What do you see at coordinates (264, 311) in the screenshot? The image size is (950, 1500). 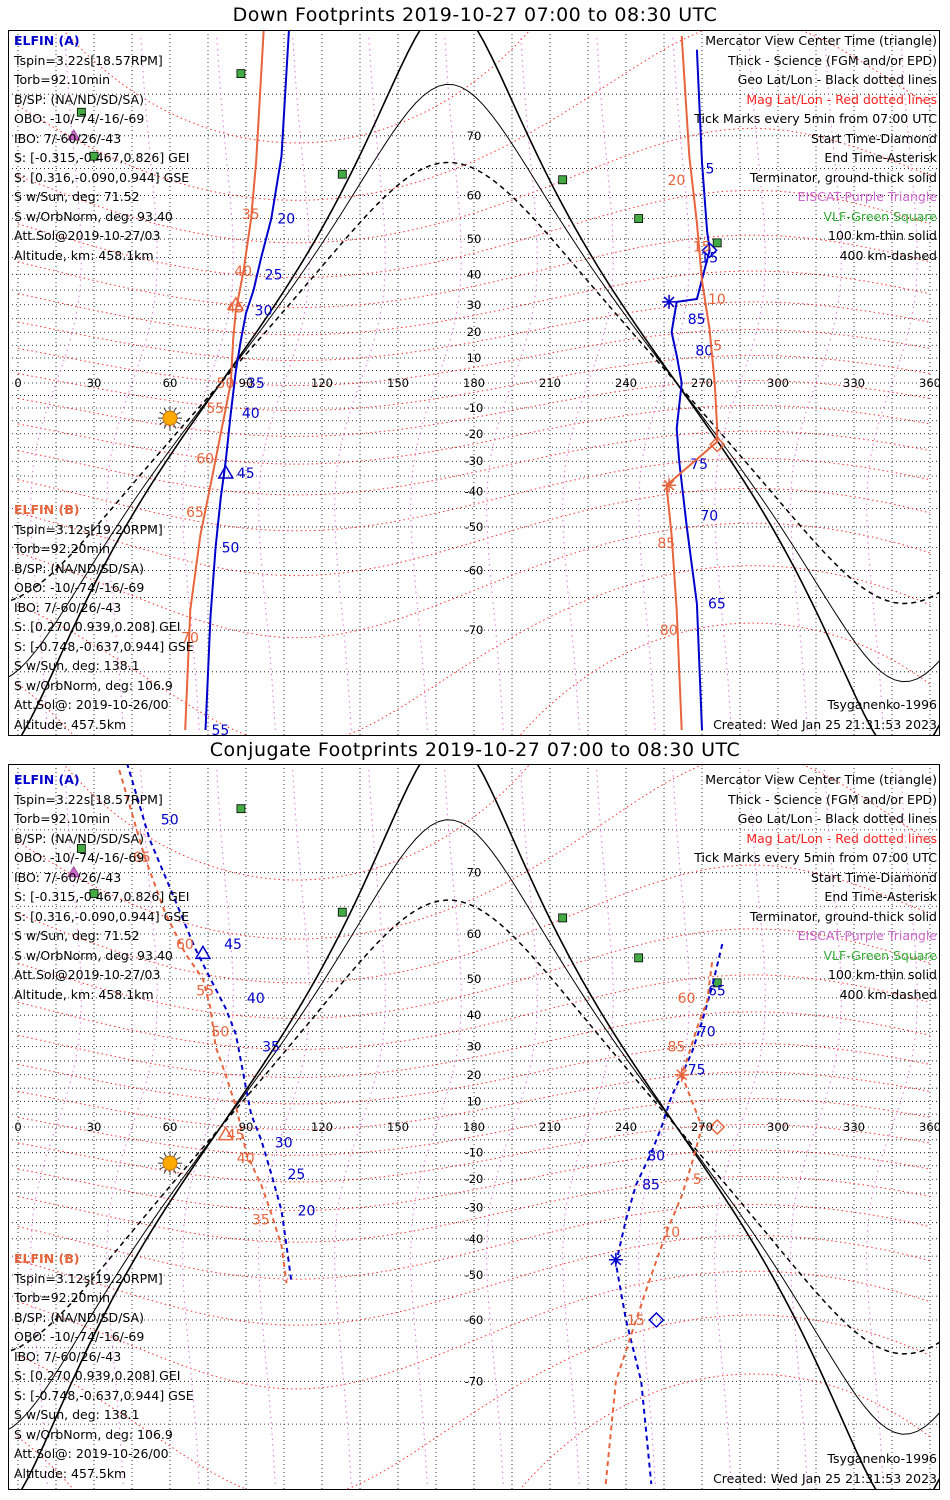 I see `track-tick-label: 30` at bounding box center [264, 311].